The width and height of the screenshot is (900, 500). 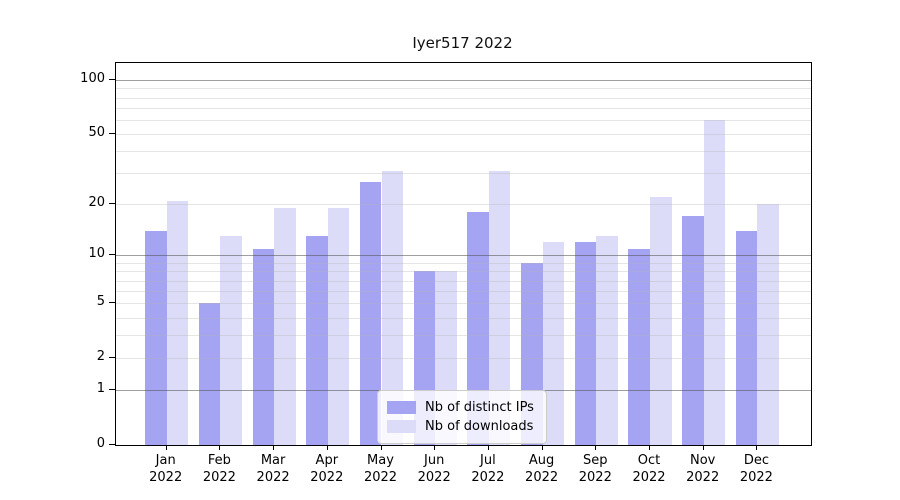 I want to click on y-tick-label: 100, so click(x=92, y=78).